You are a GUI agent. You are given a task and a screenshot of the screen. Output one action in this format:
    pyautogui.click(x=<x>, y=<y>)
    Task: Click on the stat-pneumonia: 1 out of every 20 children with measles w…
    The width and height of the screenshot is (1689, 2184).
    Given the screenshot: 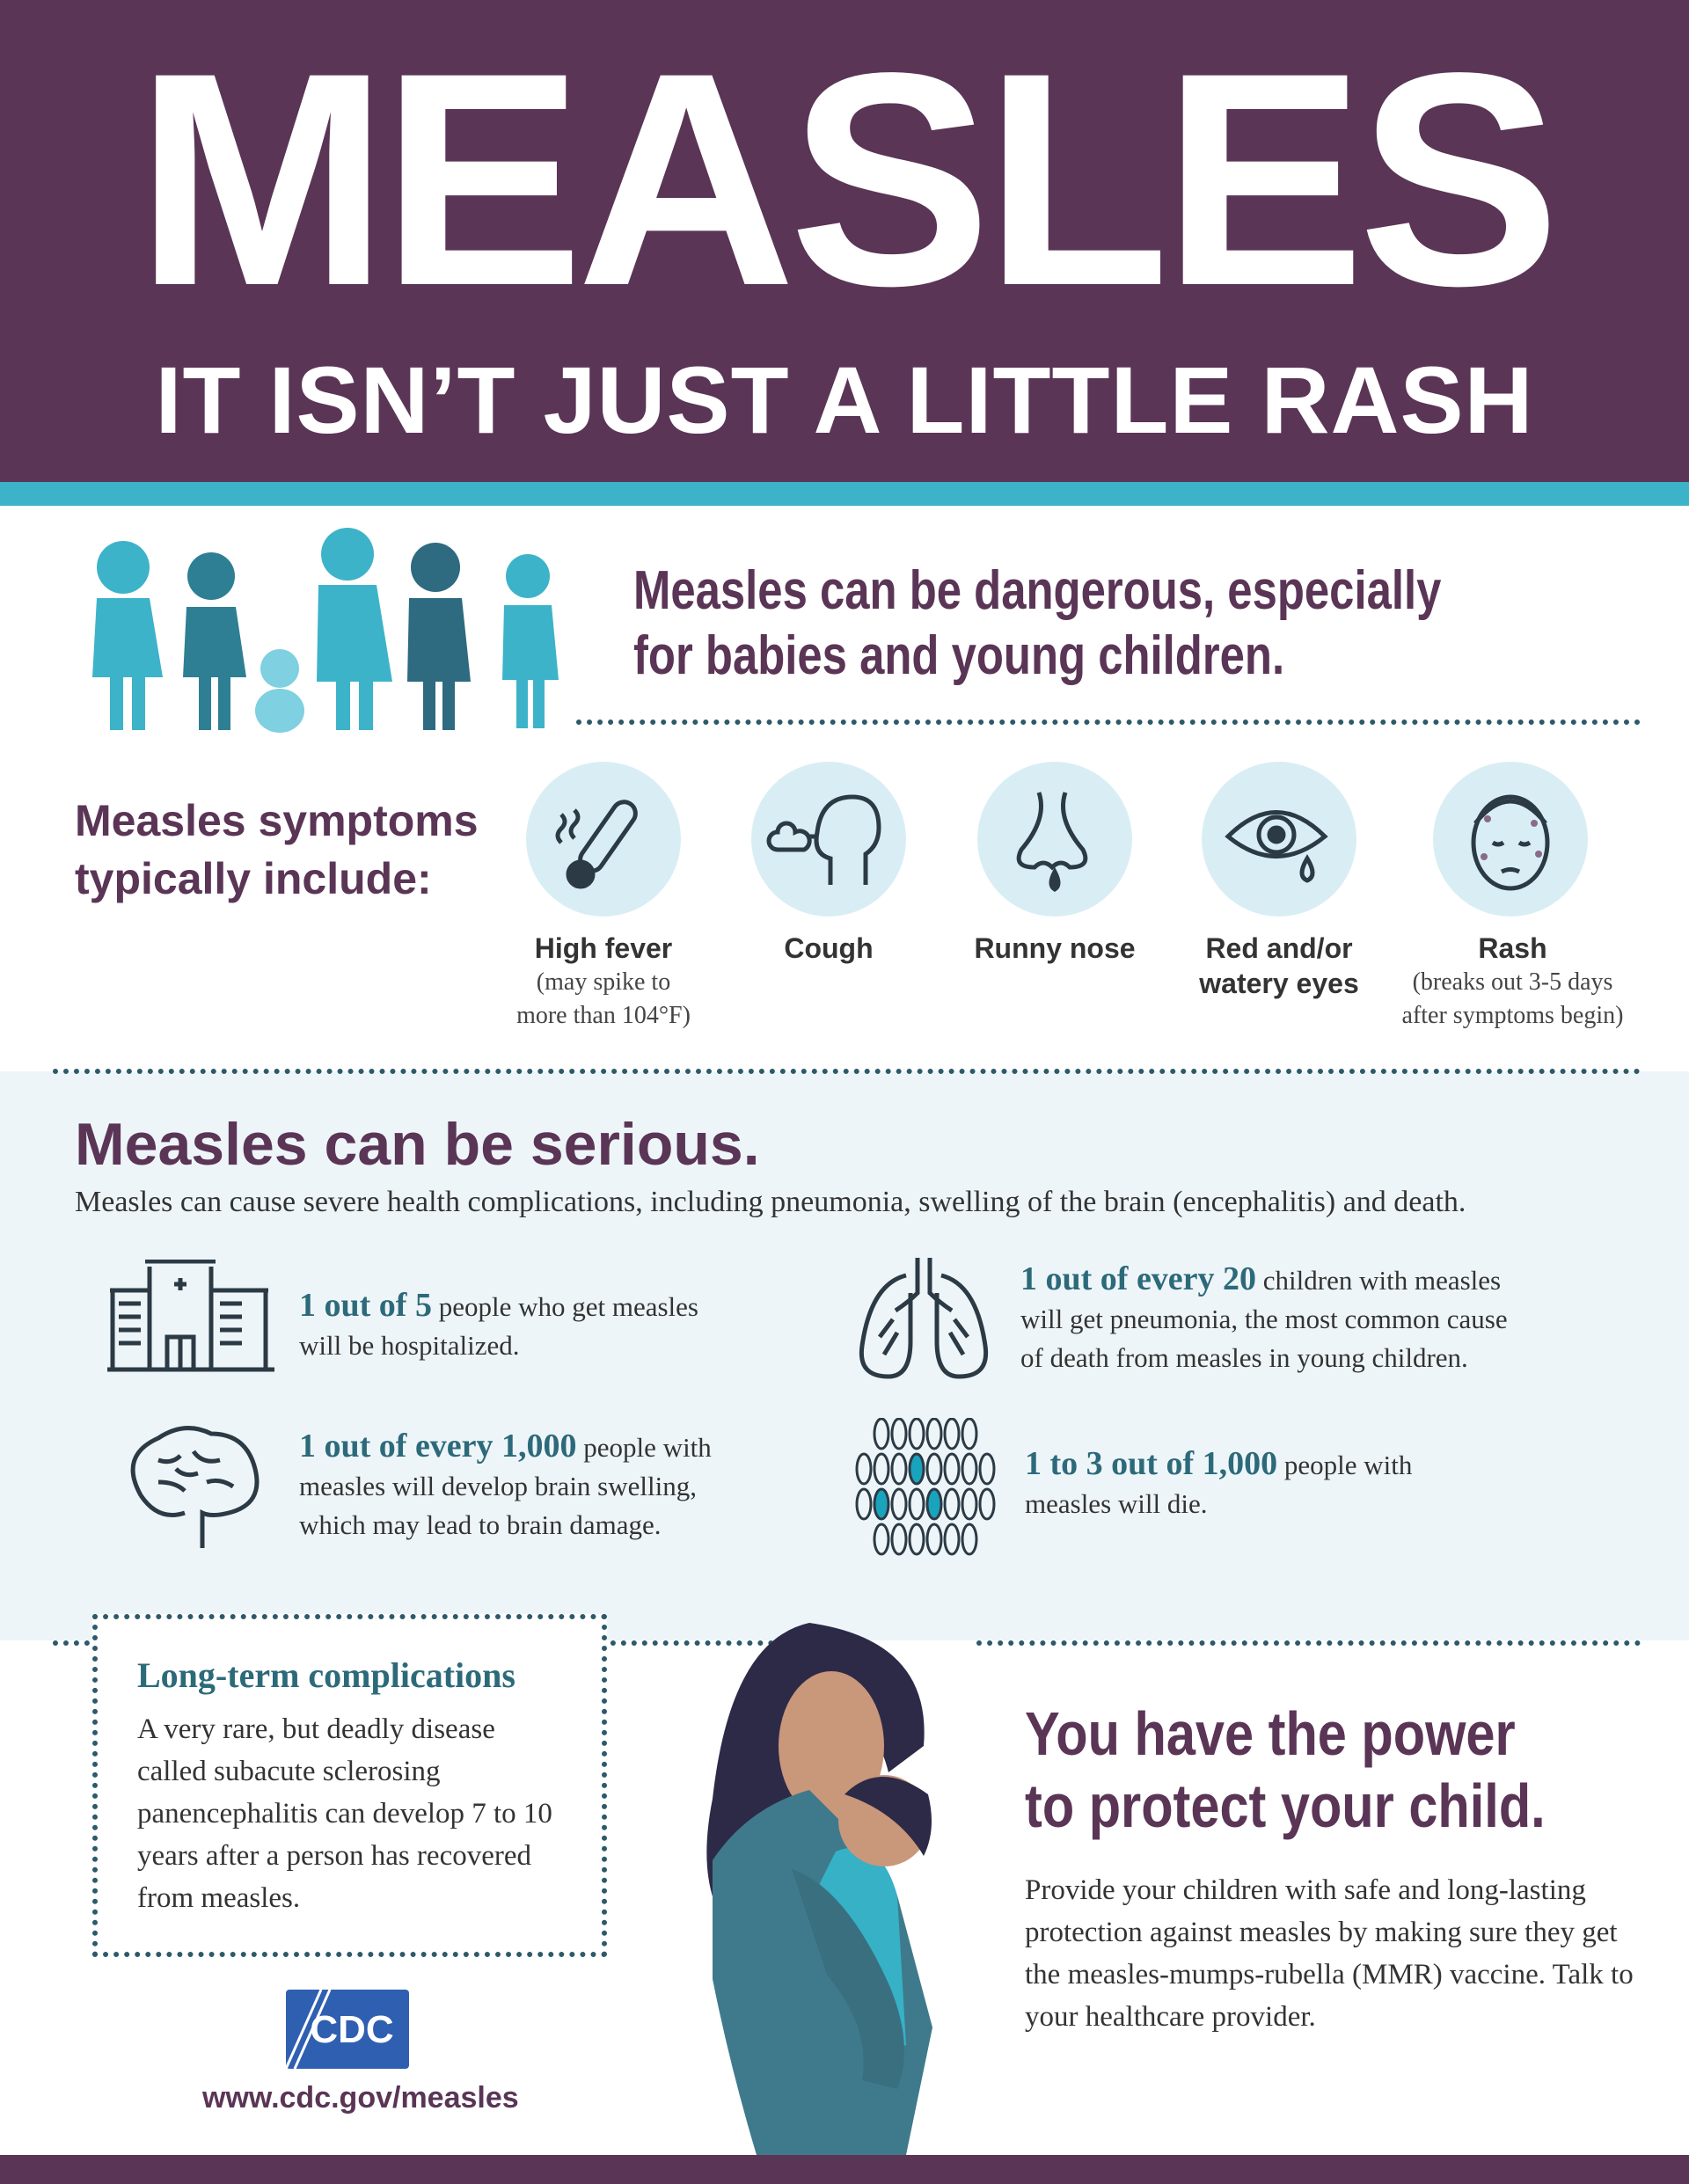 What is the action you would take?
    pyautogui.click(x=1264, y=1318)
    